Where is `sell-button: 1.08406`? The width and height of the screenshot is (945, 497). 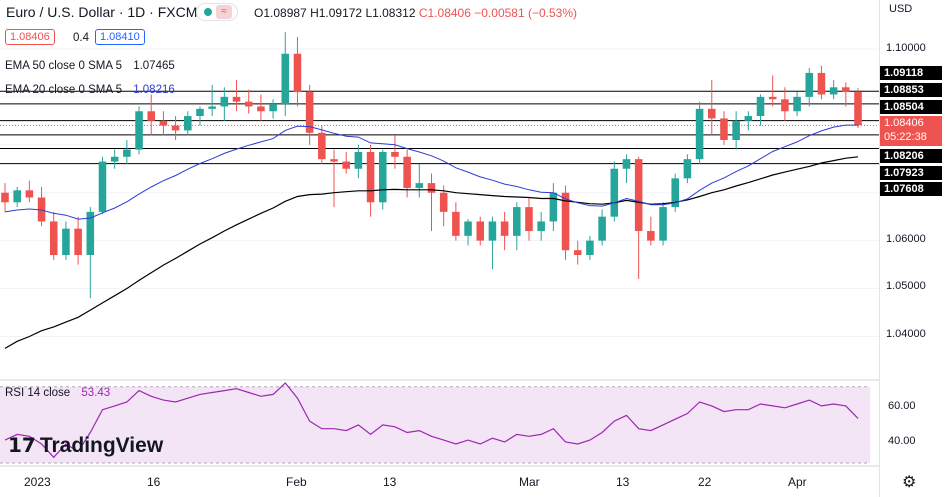
sell-button: 1.08406 is located at coordinates (30, 37).